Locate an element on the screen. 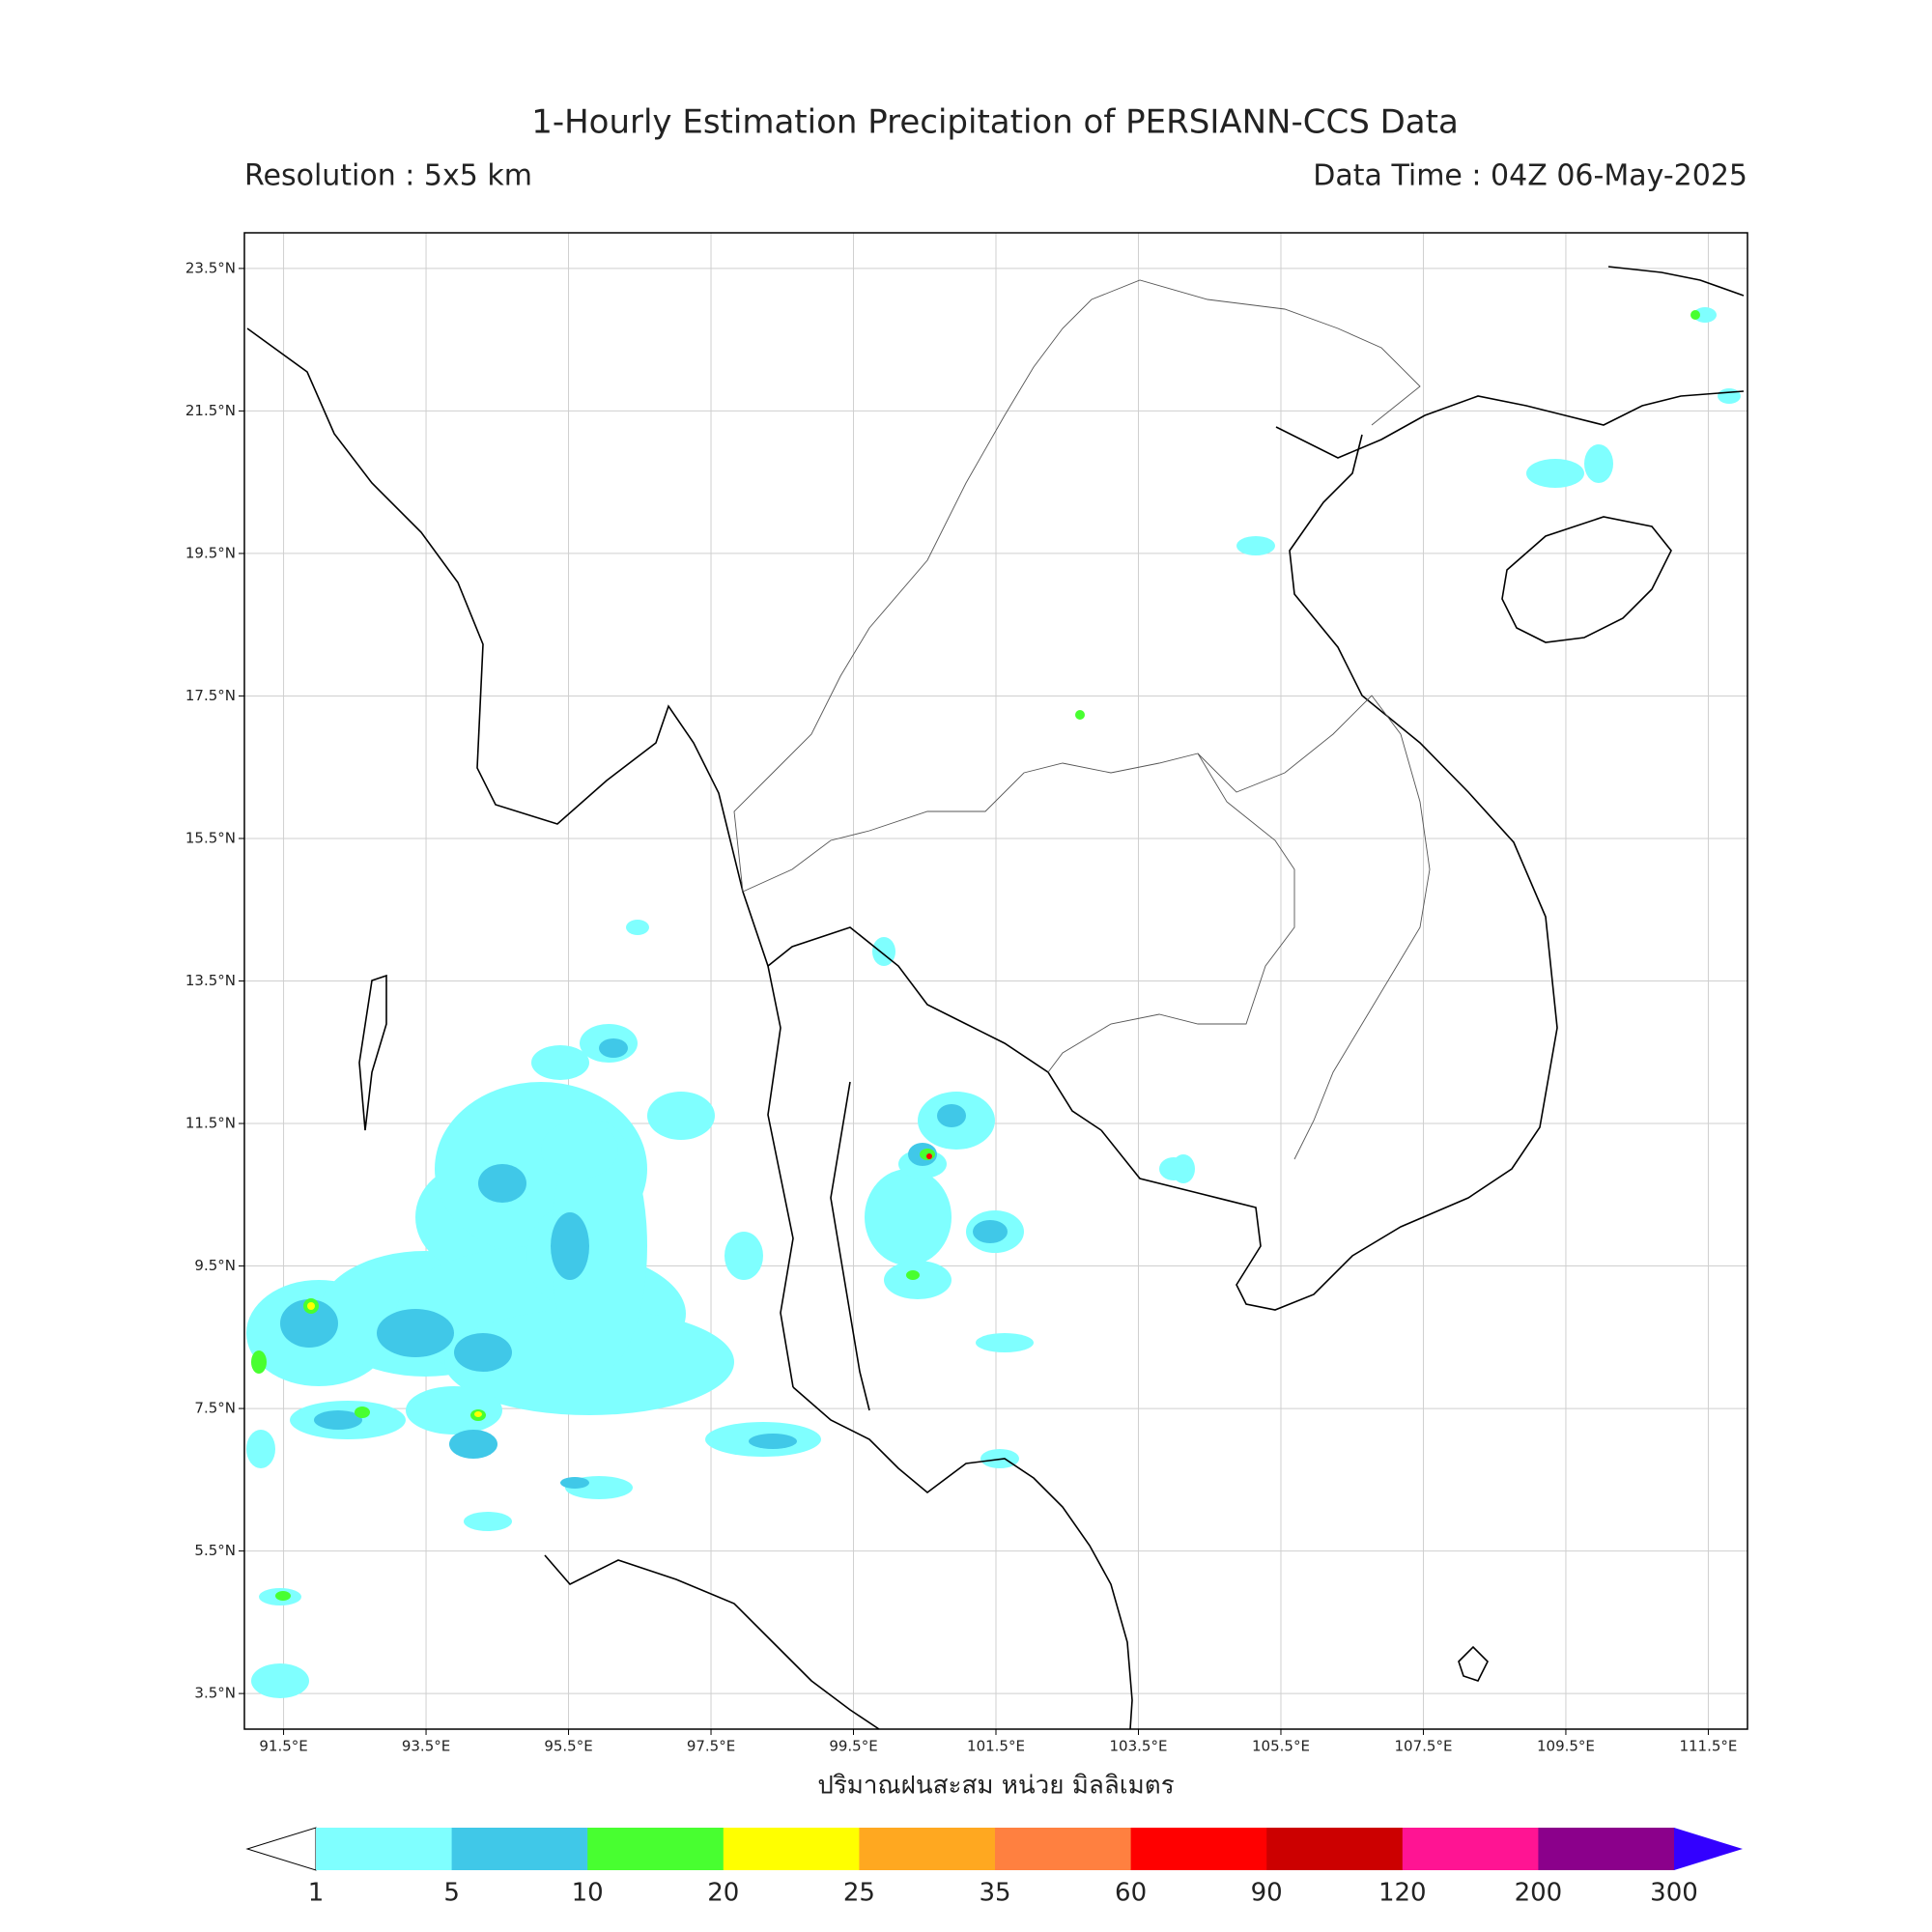 The image size is (1932, 1932). colorbar-over is located at coordinates (1708, 1849).